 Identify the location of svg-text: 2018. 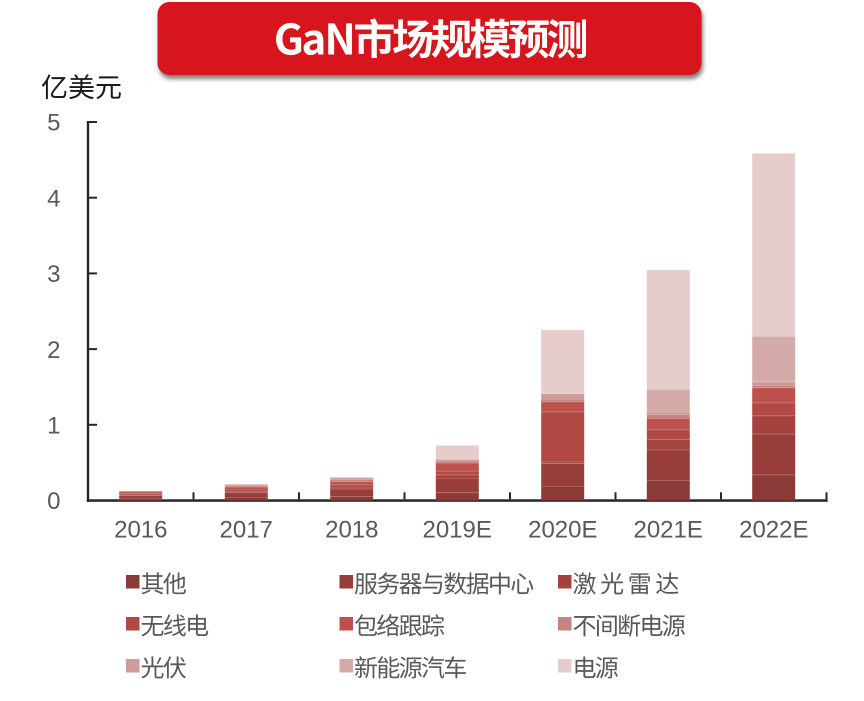
(351, 530).